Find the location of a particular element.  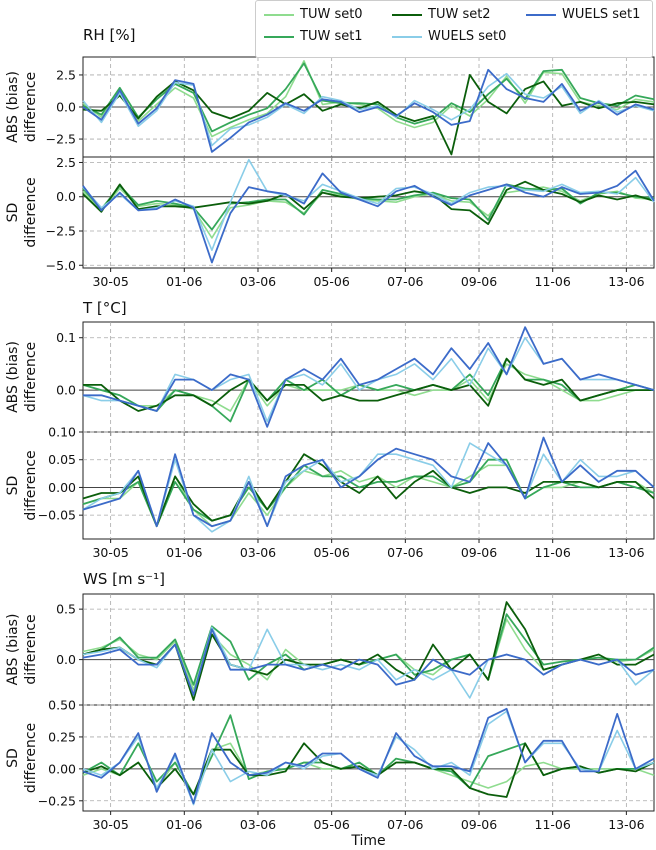

y-tick-label: −5.0 is located at coordinates (61, 265).